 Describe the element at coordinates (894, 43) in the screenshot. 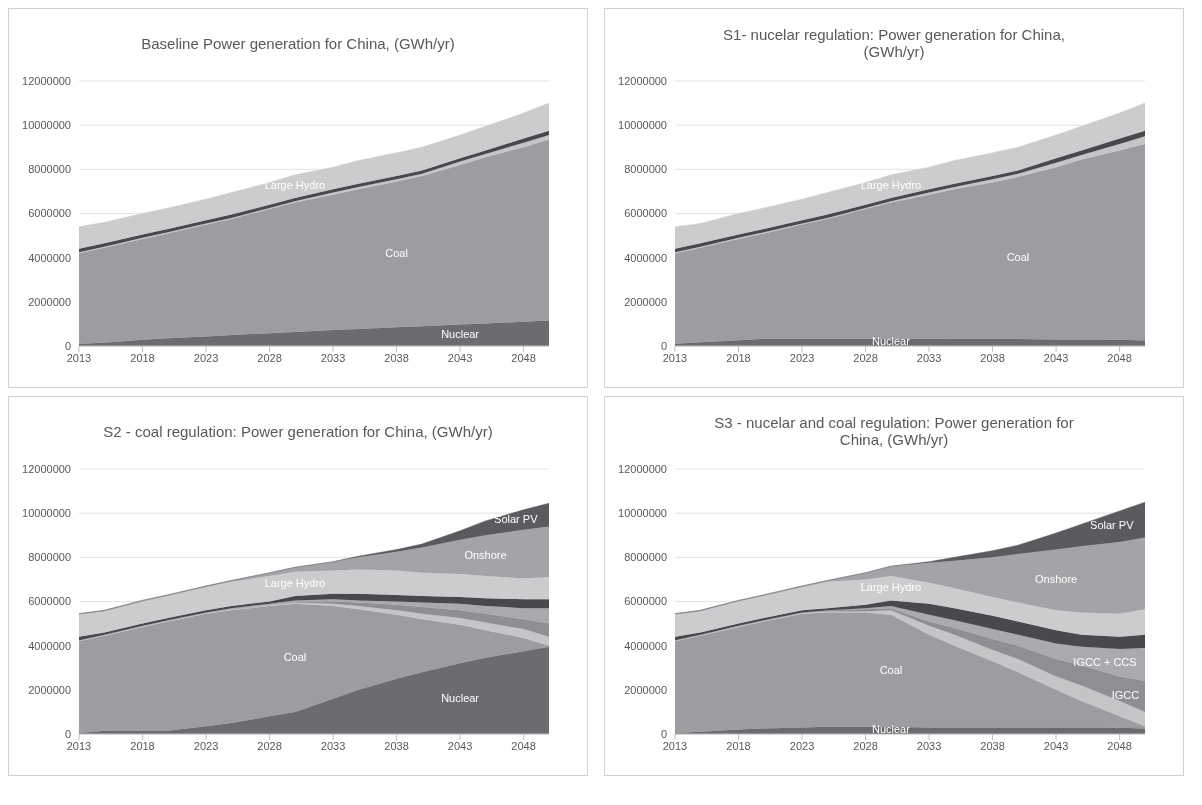

I see `chart-title: S1- nucelar regulation: Power generation for China, (GWh/yr)` at that location.